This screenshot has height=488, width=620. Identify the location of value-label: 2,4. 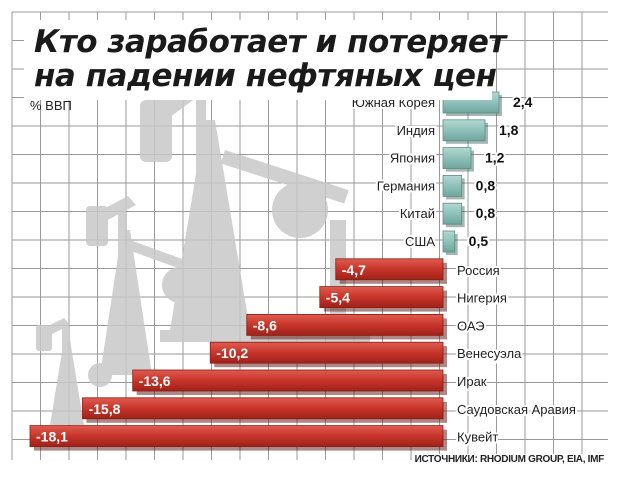
(523, 102).